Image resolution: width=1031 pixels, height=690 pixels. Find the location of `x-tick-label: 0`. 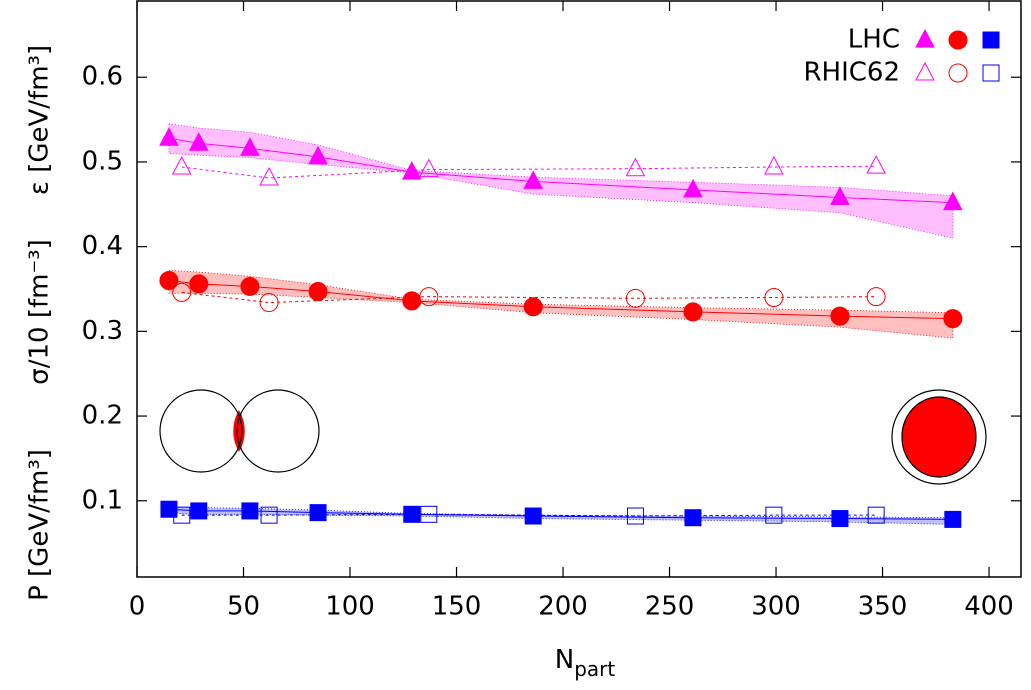

x-tick-label: 0 is located at coordinates (137, 607).